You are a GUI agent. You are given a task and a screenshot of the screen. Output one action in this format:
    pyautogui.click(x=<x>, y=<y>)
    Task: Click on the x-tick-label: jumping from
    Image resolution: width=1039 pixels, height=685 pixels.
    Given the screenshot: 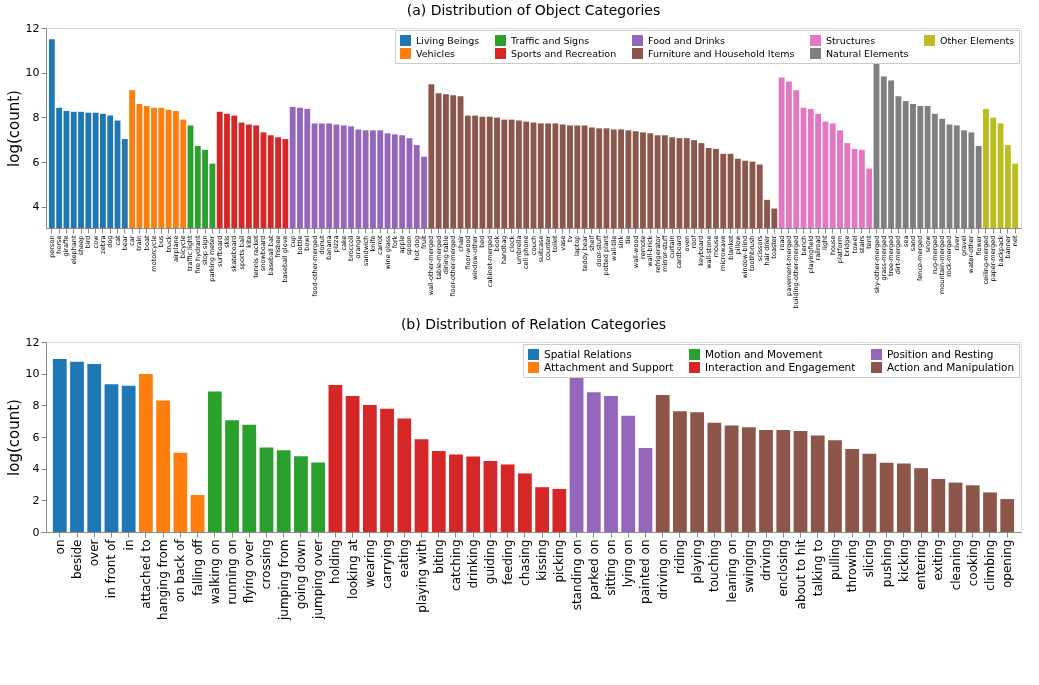 What is the action you would take?
    pyautogui.click(x=283, y=580)
    